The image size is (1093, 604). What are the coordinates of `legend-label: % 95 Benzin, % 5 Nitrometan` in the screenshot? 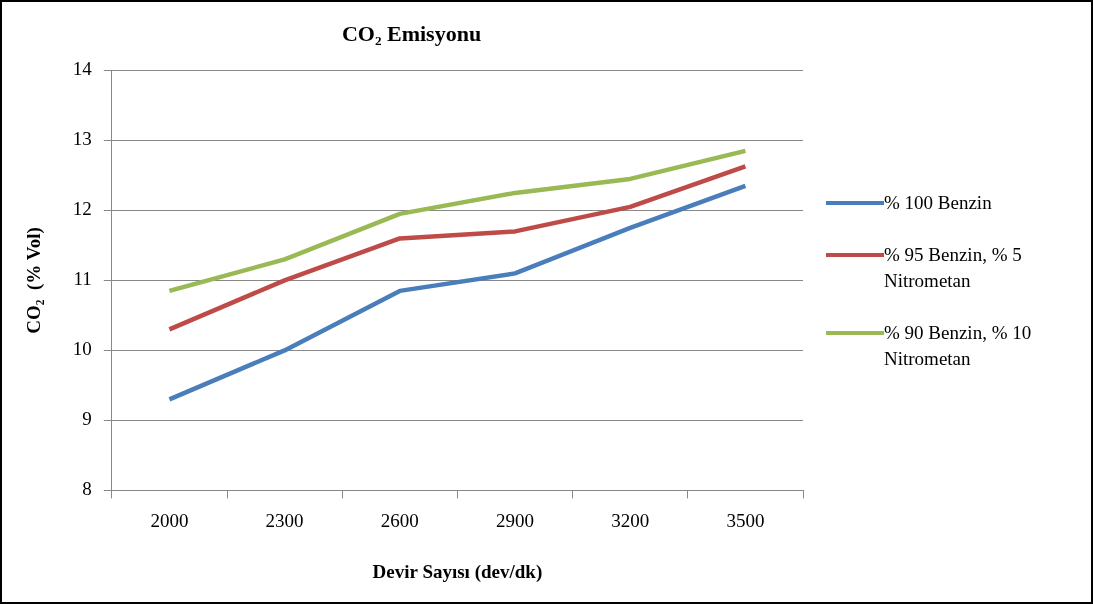 It's located at (953, 268).